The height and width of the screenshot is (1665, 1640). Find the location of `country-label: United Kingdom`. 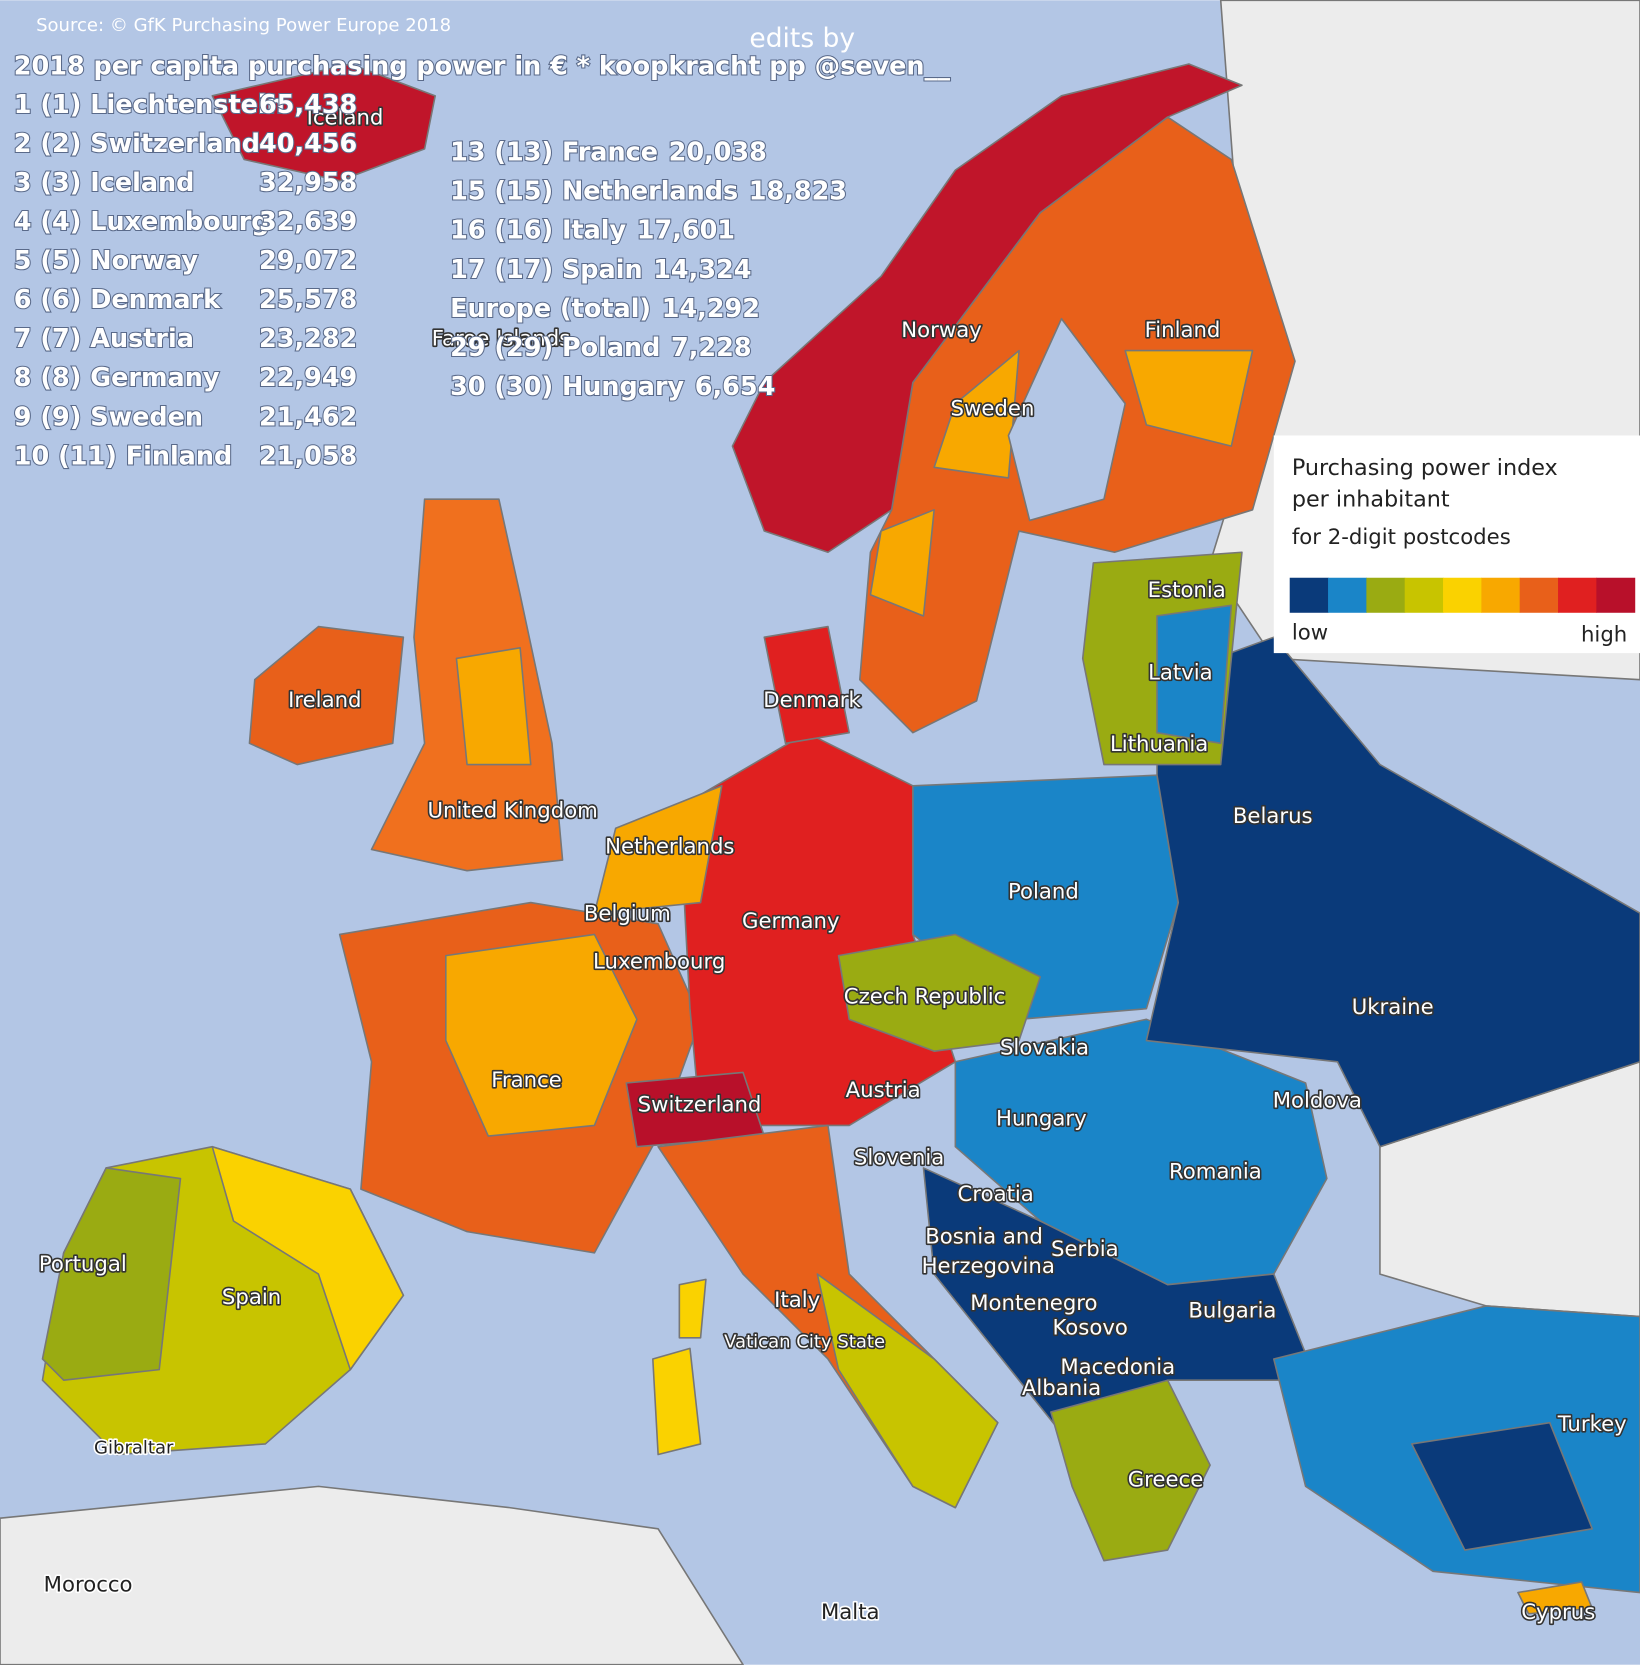

country-label: United Kingdom is located at coordinates (513, 811).